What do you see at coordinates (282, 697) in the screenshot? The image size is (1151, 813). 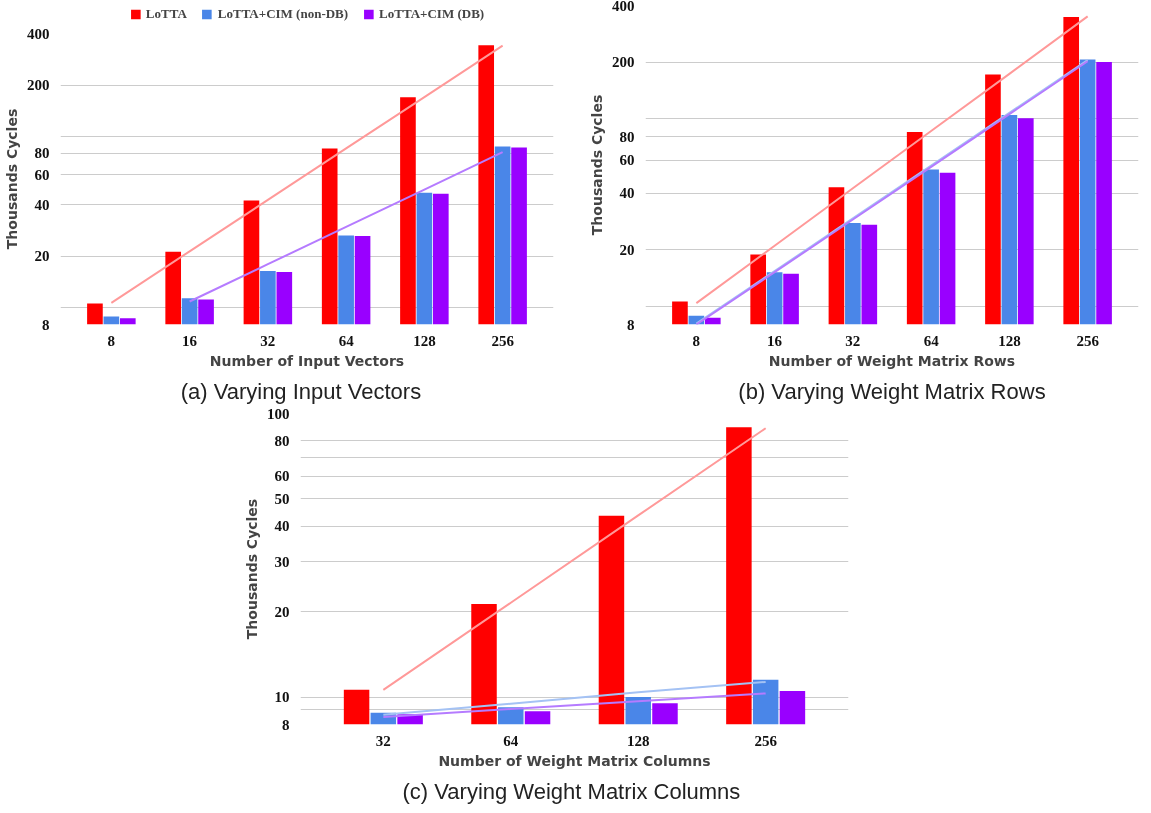 I see `y-tick-label: 10` at bounding box center [282, 697].